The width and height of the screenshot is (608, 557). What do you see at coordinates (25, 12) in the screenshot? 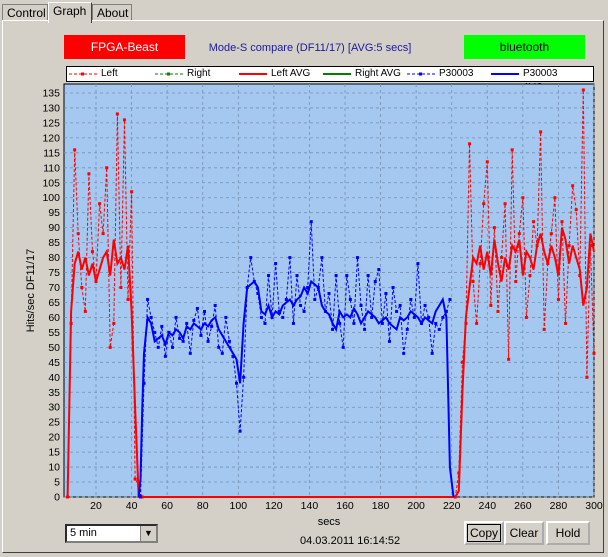
I see `tab-control: Control` at bounding box center [25, 12].